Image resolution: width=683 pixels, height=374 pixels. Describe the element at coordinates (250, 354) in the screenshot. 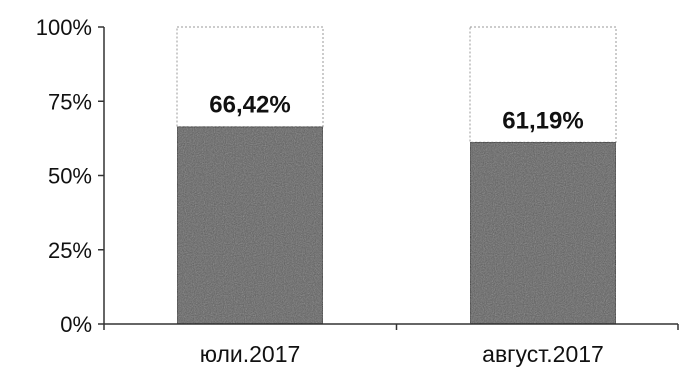

I see `x-tick-label: юли.2017` at that location.